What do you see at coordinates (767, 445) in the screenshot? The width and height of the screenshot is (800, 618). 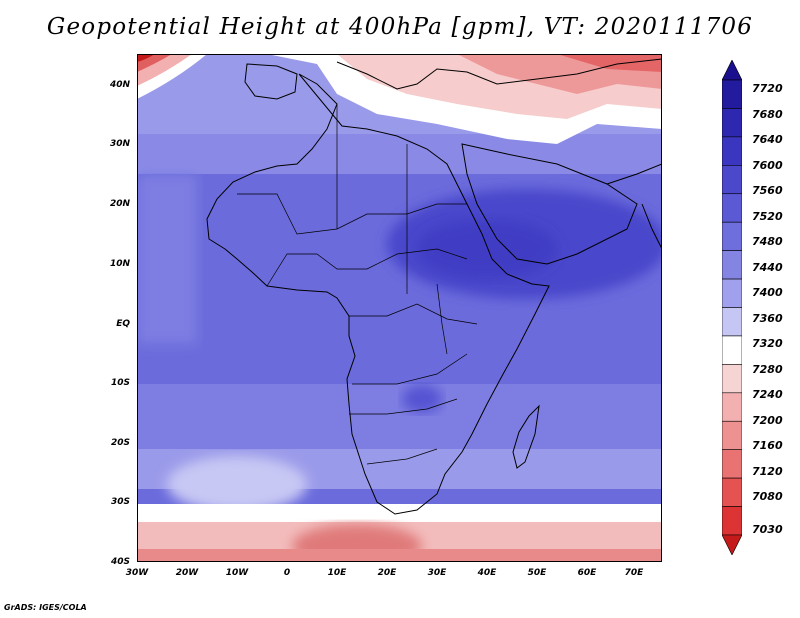 I see `colorbar-level: 7160` at bounding box center [767, 445].